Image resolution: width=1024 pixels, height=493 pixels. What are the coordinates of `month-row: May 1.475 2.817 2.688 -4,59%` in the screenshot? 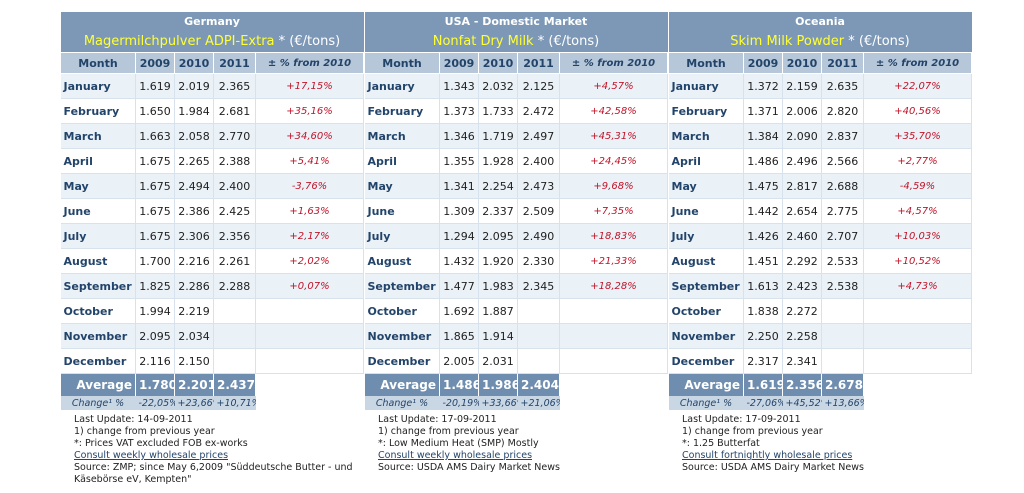 It's located at (820, 186).